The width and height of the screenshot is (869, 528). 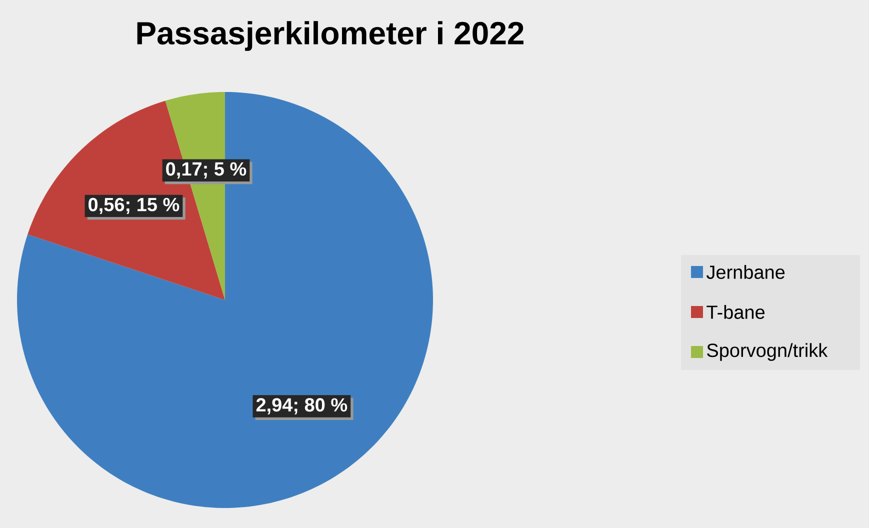 I want to click on legend-label: Jernbane, so click(x=745, y=272).